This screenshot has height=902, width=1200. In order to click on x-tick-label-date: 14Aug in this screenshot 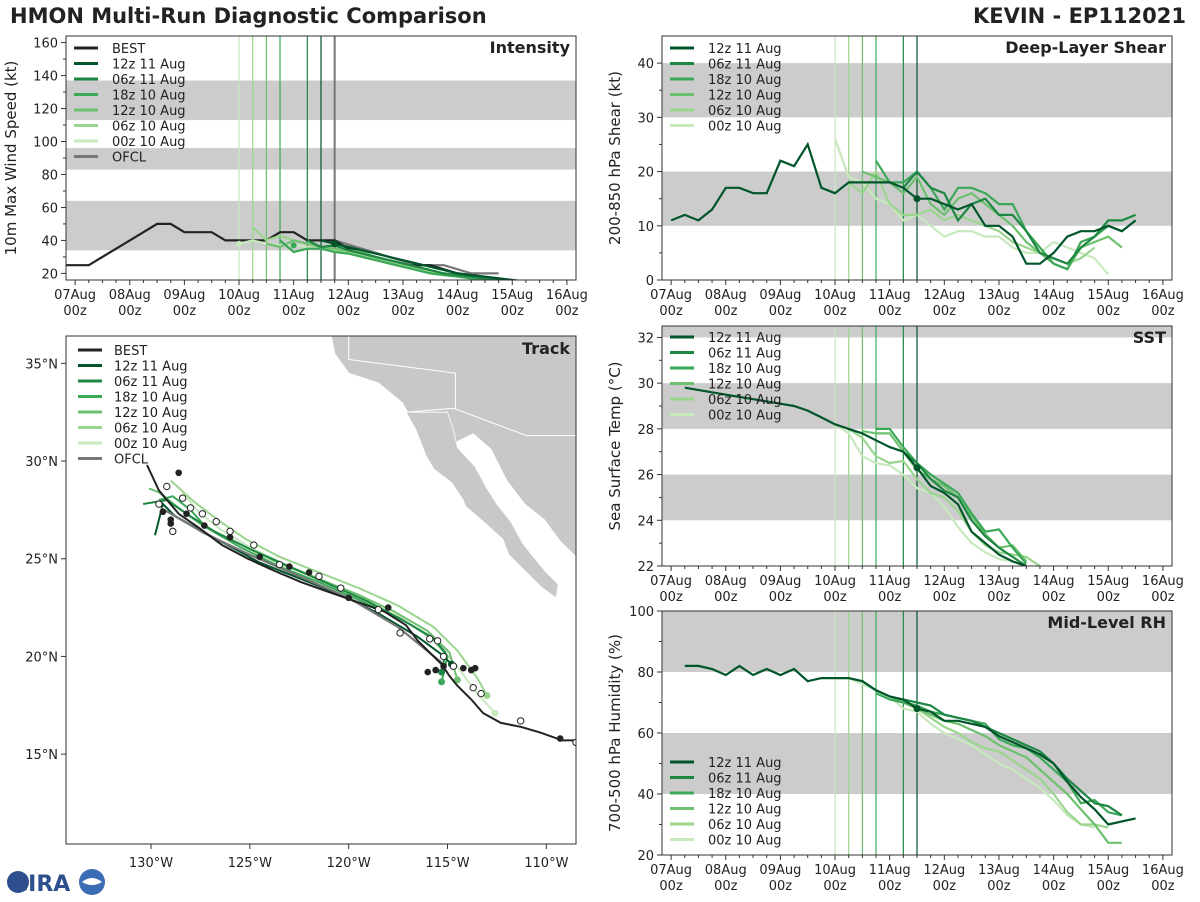, I will do `click(1054, 295)`.